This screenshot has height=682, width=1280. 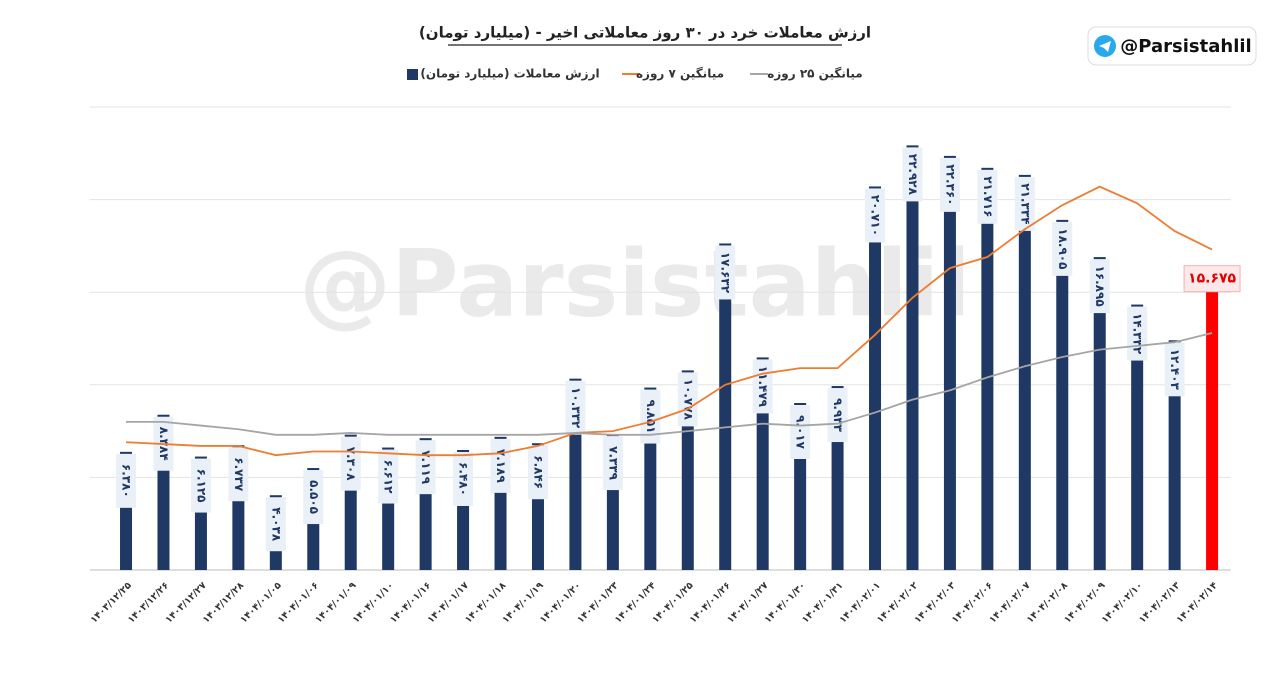 I want to click on value-label: ۴.۰۳۸, so click(x=276, y=524).